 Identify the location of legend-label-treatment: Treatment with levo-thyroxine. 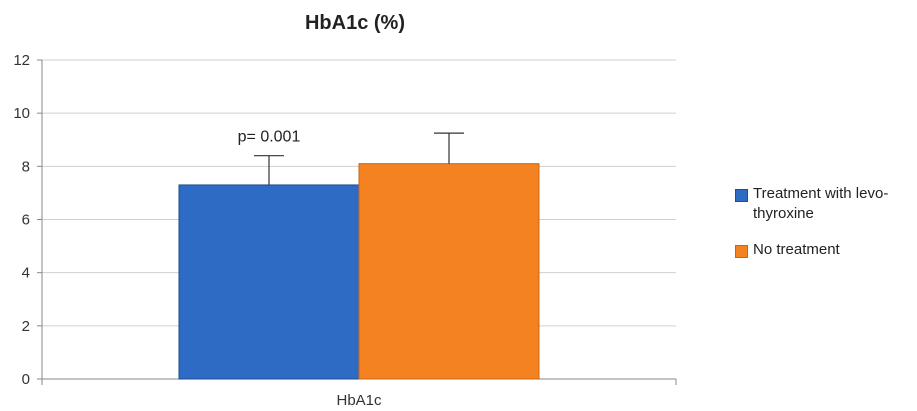
(821, 203).